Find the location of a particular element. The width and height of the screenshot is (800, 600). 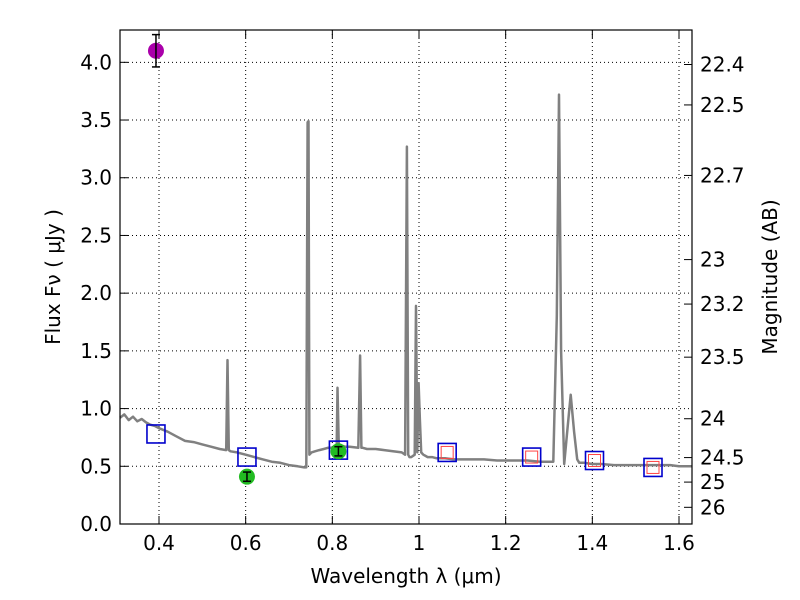

right-tick-label: 26 is located at coordinates (712, 507).